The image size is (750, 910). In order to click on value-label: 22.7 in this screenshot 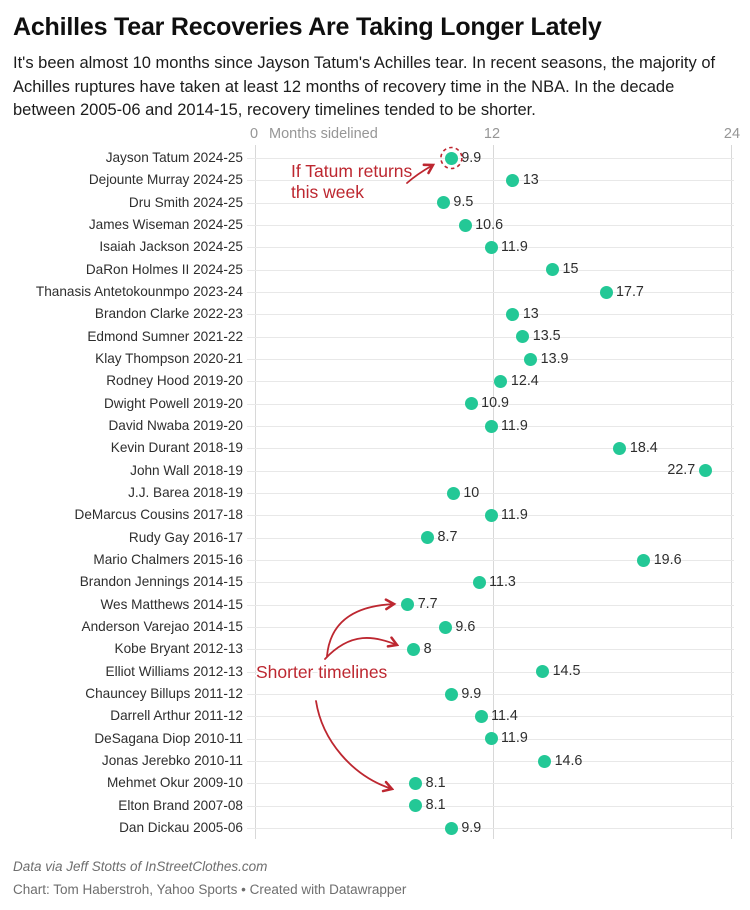, I will do `click(681, 470)`.